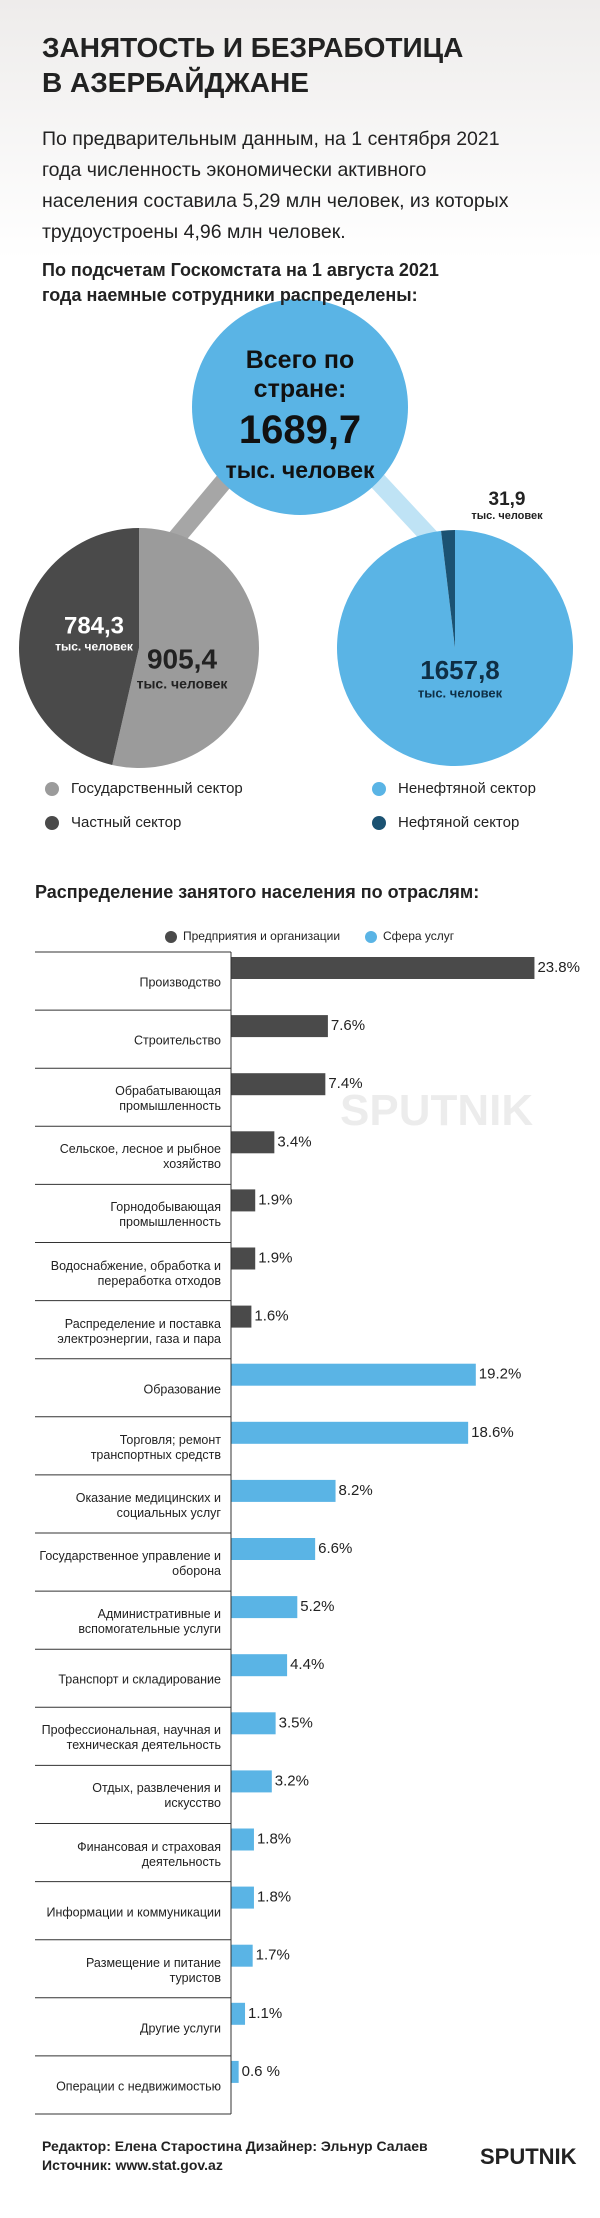 The width and height of the screenshot is (600, 2218). Describe the element at coordinates (130, 1564) in the screenshot. I see `category-label: Государственное управление и оборона` at that location.